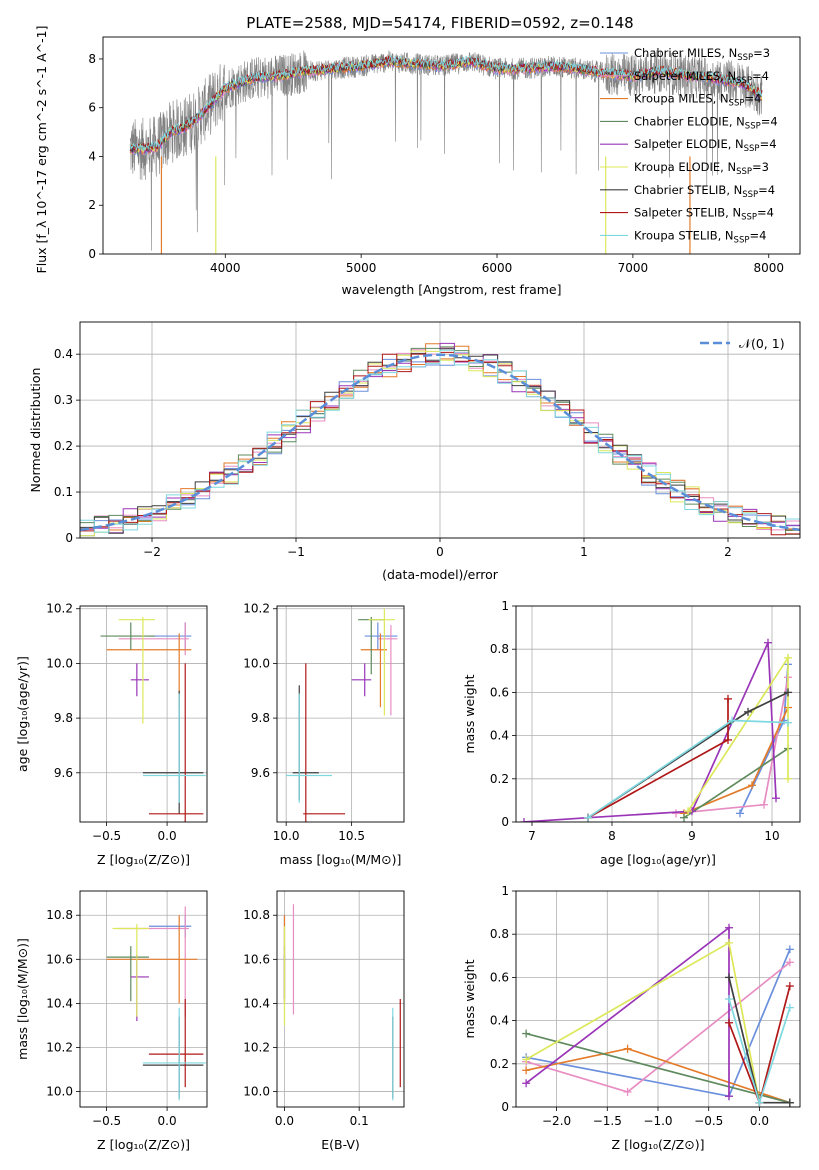 The height and width of the screenshot is (1170, 819). Describe the element at coordinates (152, 552) in the screenshot. I see `x-tick-label: −2` at that location.